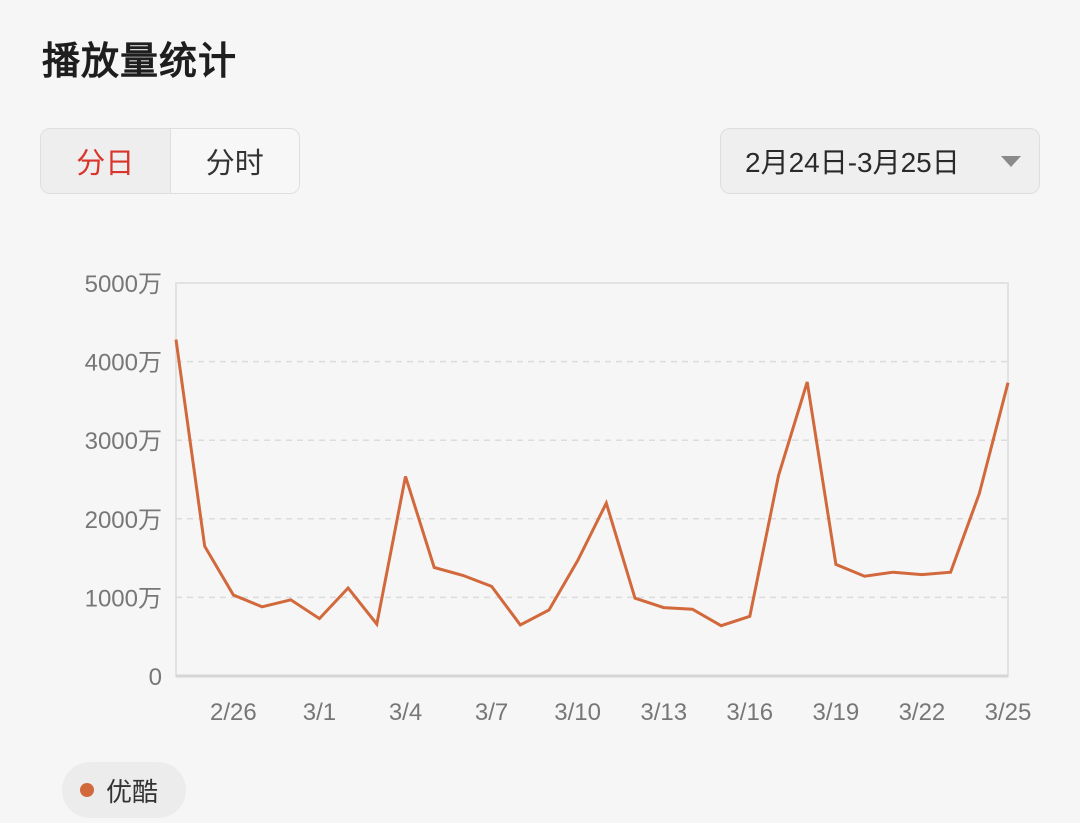 The width and height of the screenshot is (1080, 823). I want to click on x-tick-label: 3/1, so click(319, 712).